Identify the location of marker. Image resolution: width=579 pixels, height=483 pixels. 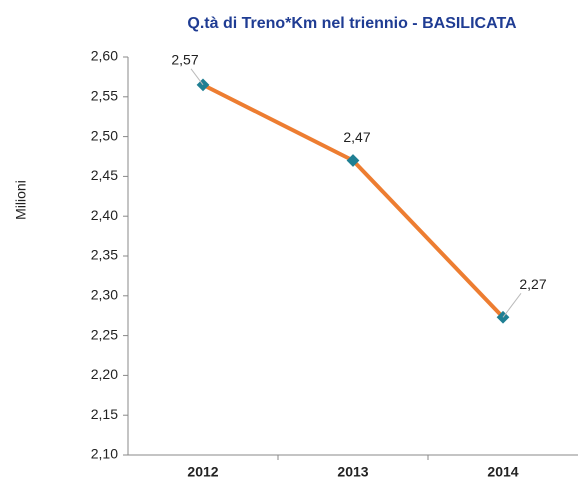
(353, 160).